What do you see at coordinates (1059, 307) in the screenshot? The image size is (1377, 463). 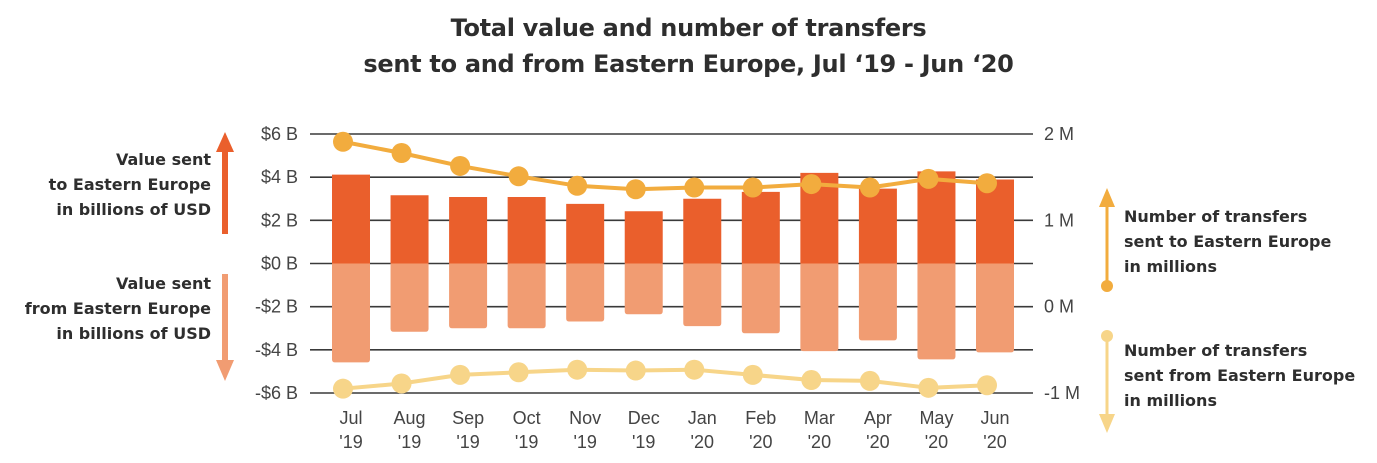 I see `right-tick-label: 0 M` at bounding box center [1059, 307].